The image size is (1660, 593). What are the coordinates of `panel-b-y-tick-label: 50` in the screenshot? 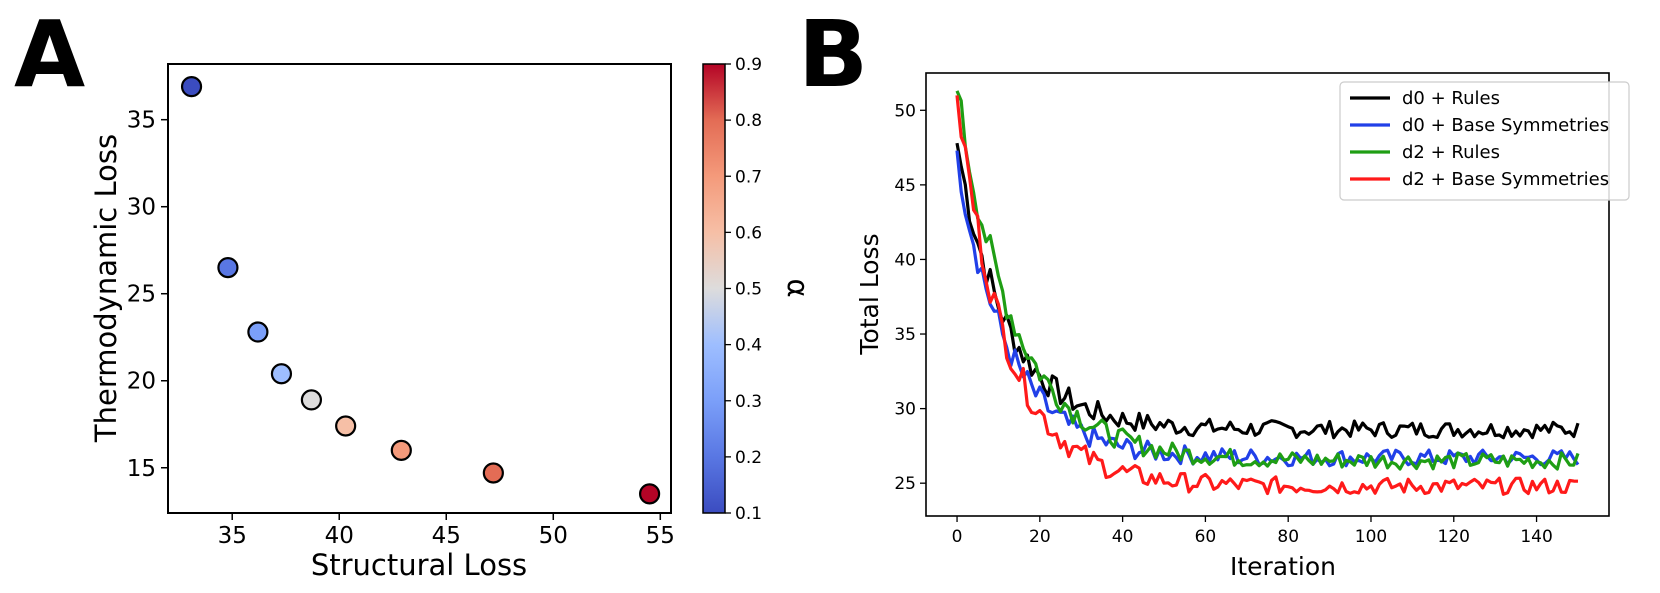 It's located at (905, 111).